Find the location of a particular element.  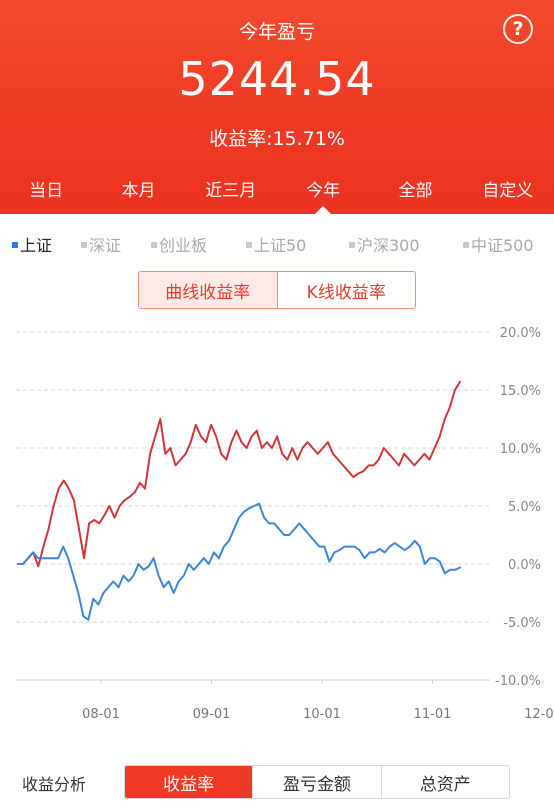

index-chinext: 创业板 is located at coordinates (179, 244).